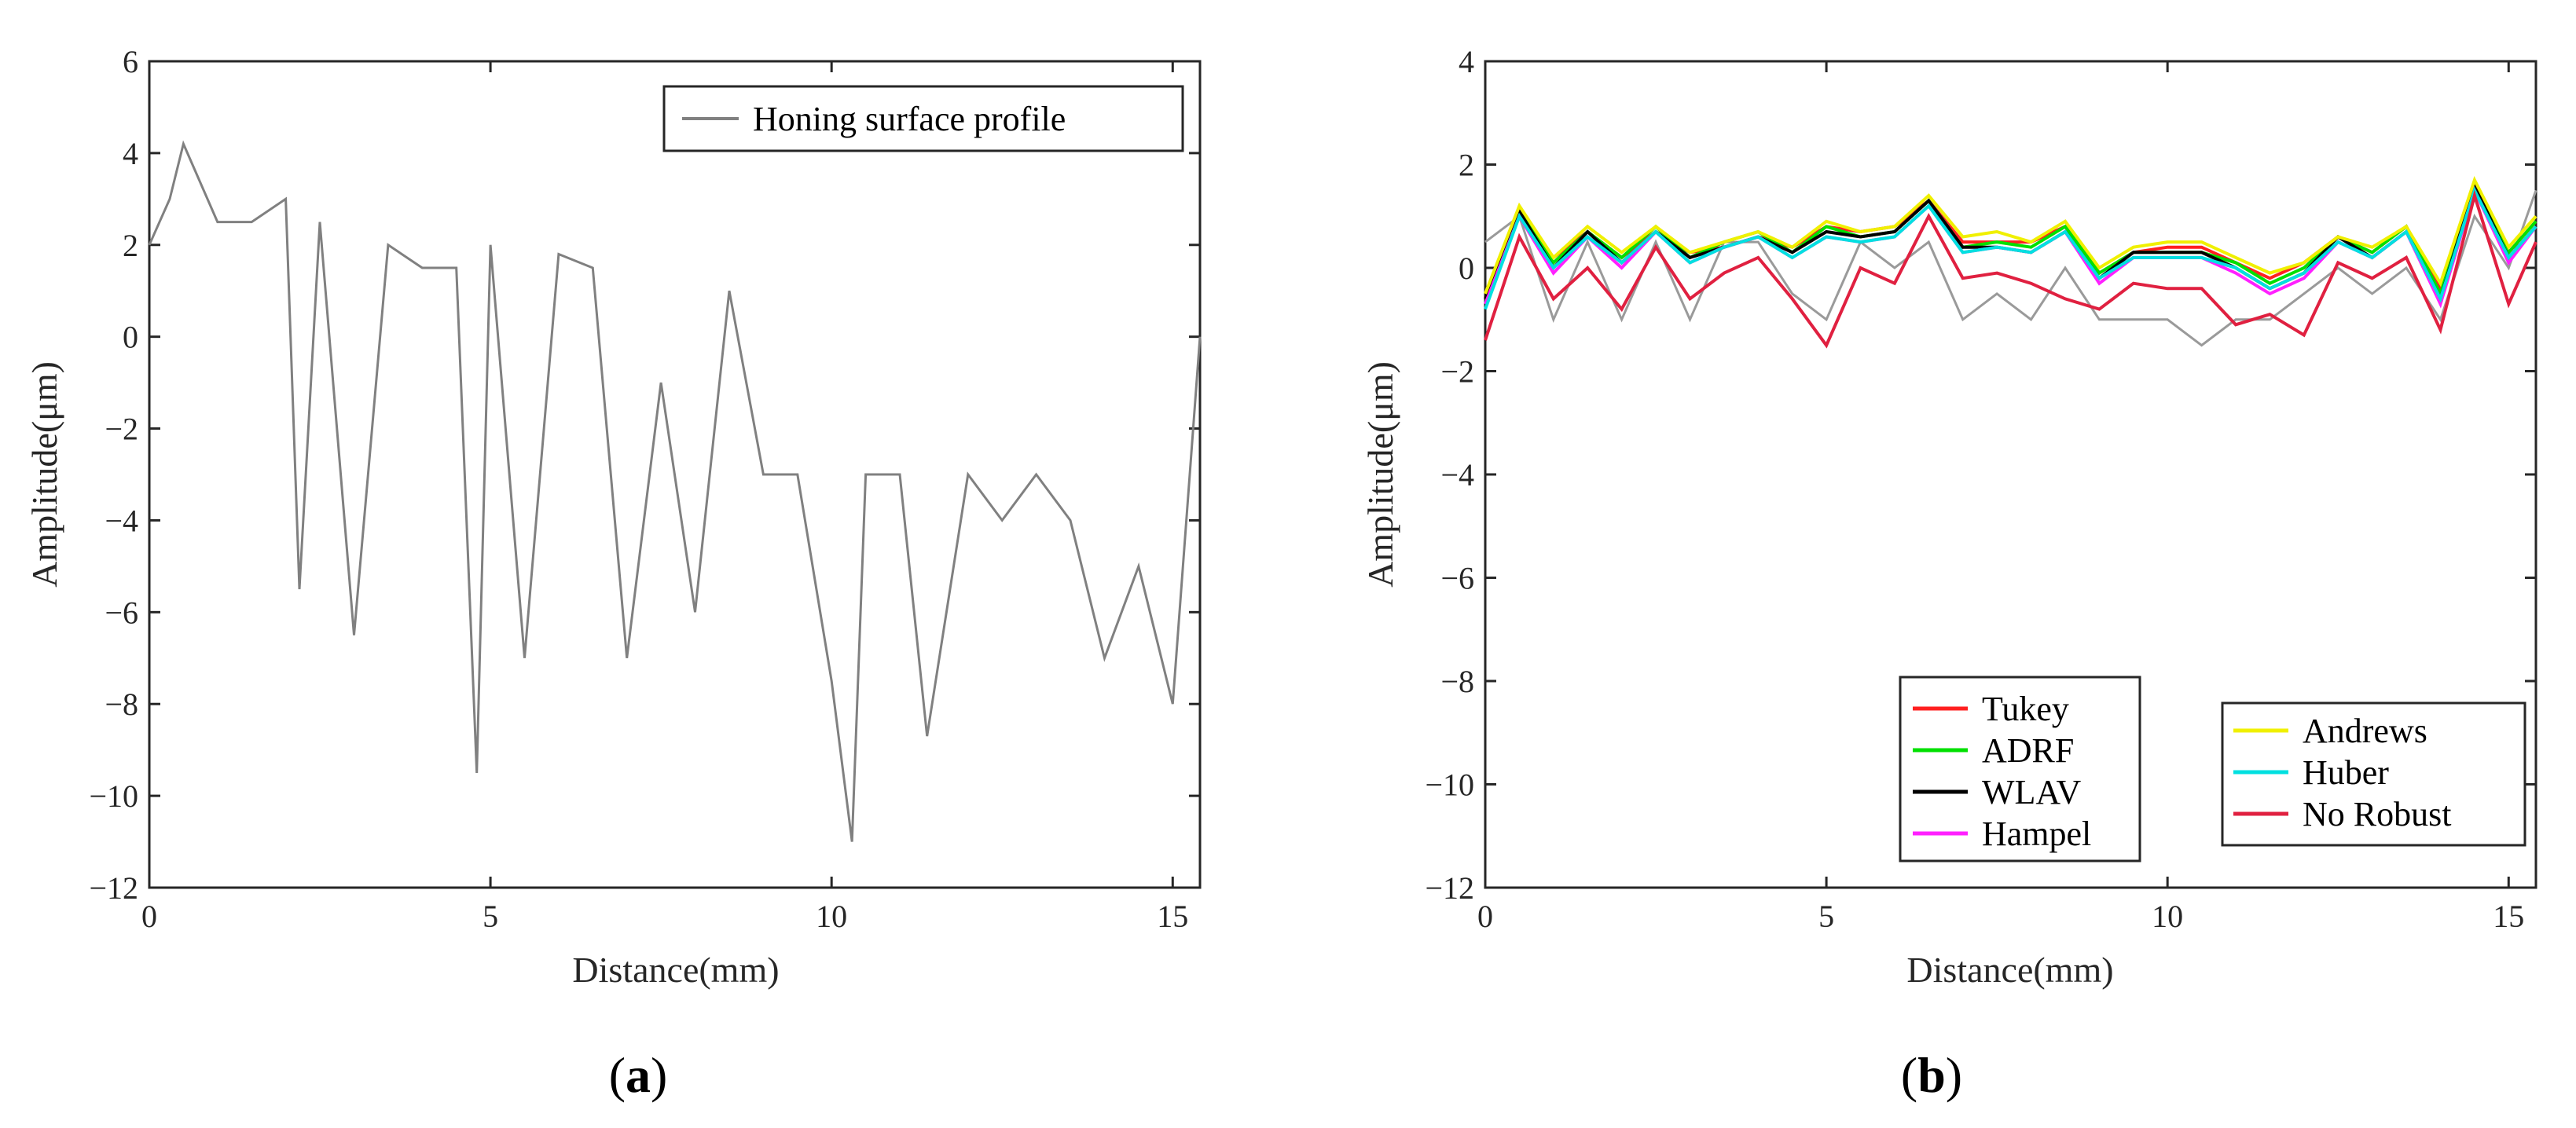  Describe the element at coordinates (2167, 916) in the screenshot. I see `b-xtick-label: 10` at that location.